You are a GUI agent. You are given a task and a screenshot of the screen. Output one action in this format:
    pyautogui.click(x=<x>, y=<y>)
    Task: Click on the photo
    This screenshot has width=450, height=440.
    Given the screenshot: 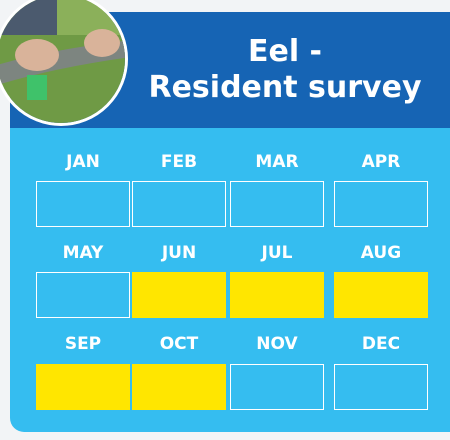 What is the action you would take?
    pyautogui.click(x=64, y=63)
    